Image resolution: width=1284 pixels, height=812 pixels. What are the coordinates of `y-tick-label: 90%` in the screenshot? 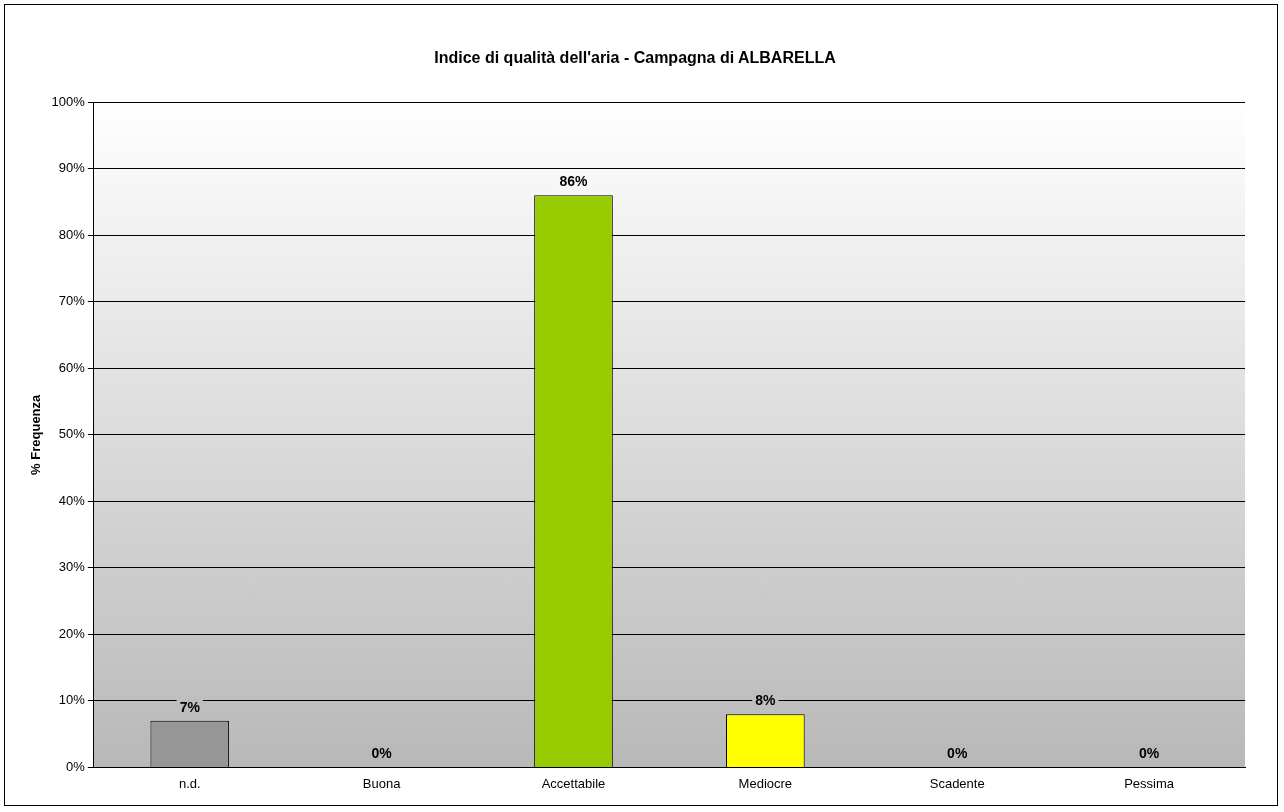 It's located at (72, 168).